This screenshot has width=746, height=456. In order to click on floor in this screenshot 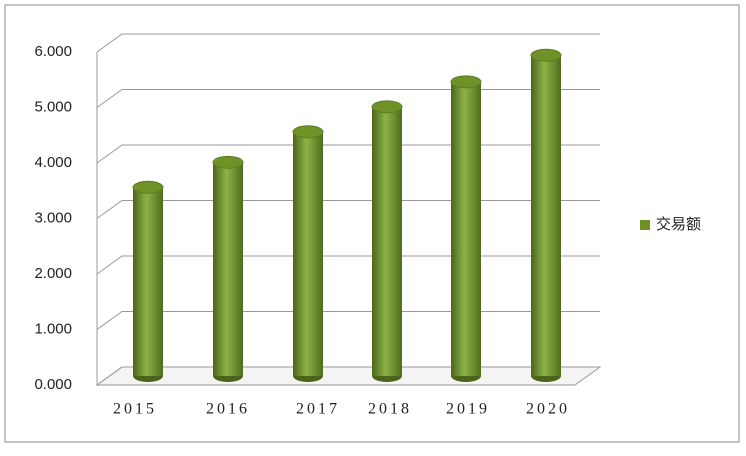, I will do `click(348, 376)`.